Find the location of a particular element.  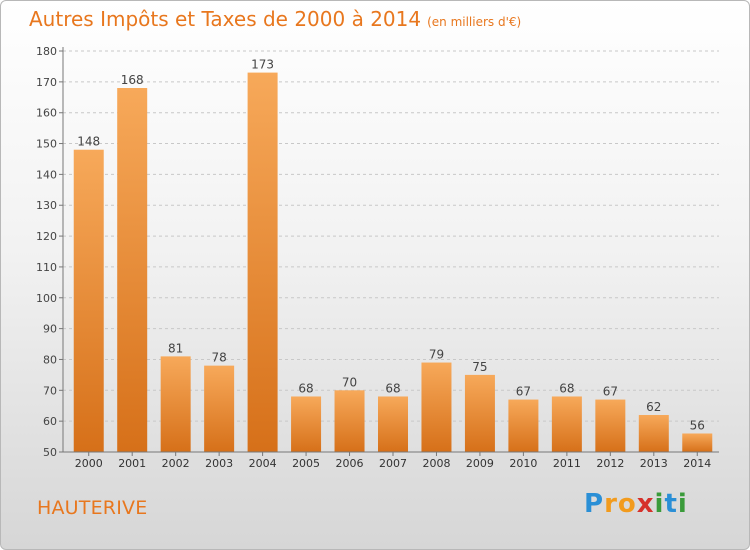

data-label: 79 is located at coordinates (436, 355).